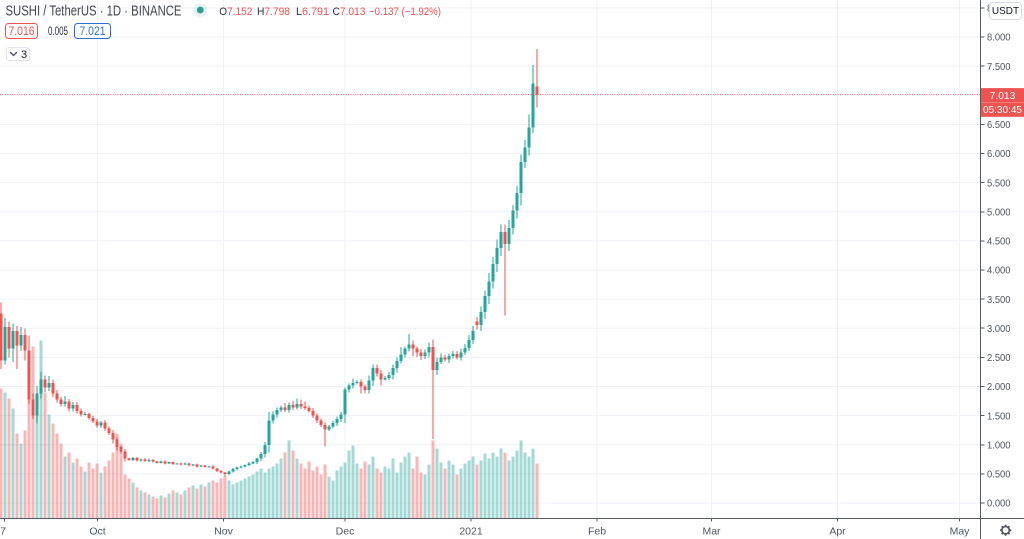 This screenshot has width=1024, height=539. What do you see at coordinates (999, 358) in the screenshot?
I see `svg-text: 2.500` at bounding box center [999, 358].